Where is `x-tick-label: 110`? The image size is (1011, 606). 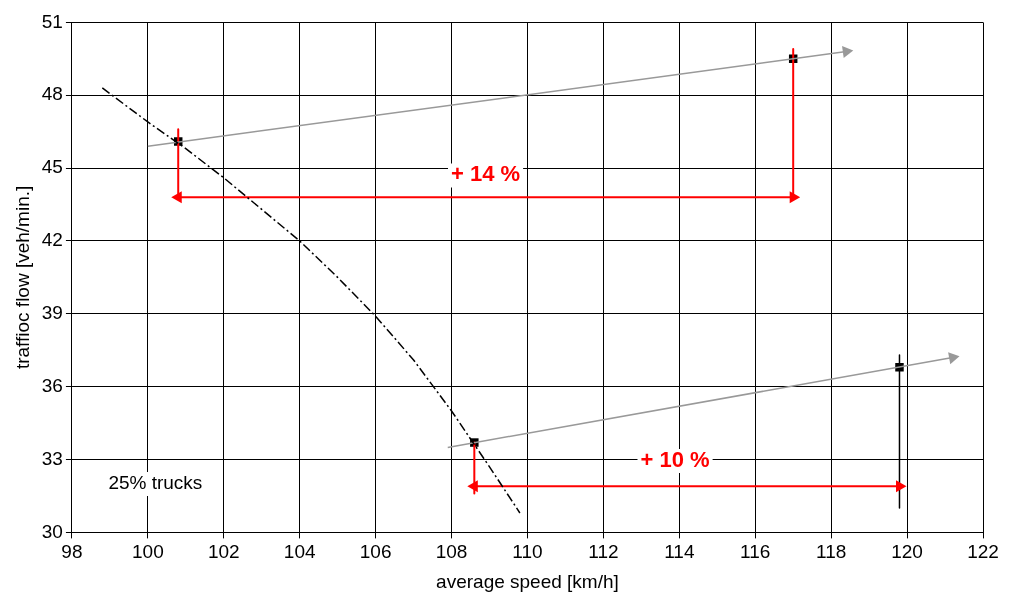 x-tick-label: 110 is located at coordinates (527, 552).